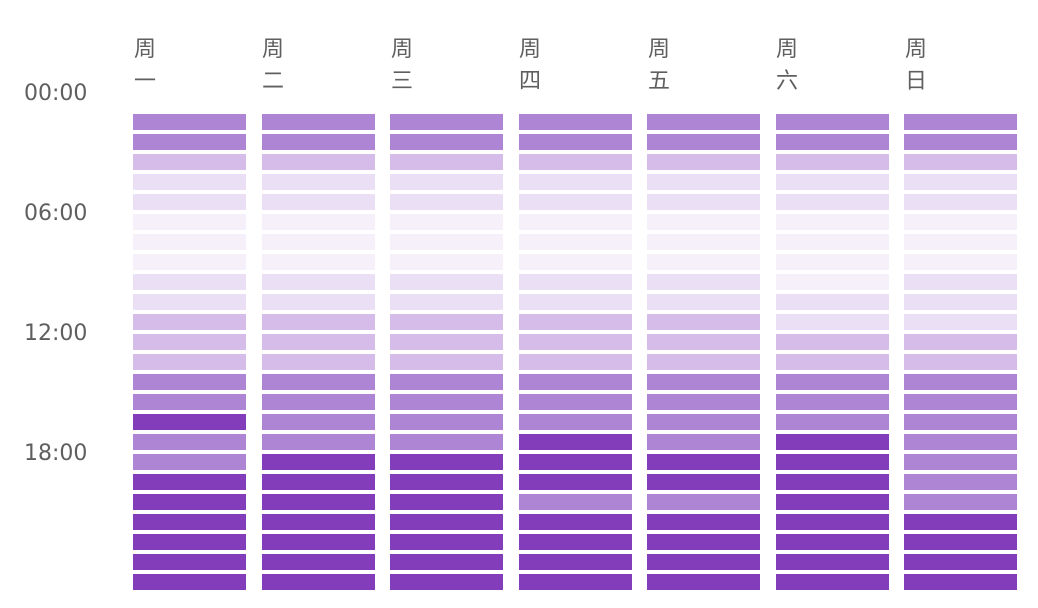 The width and height of the screenshot is (1038, 608). I want to click on time-label-0000: 00:00, so click(56, 93).